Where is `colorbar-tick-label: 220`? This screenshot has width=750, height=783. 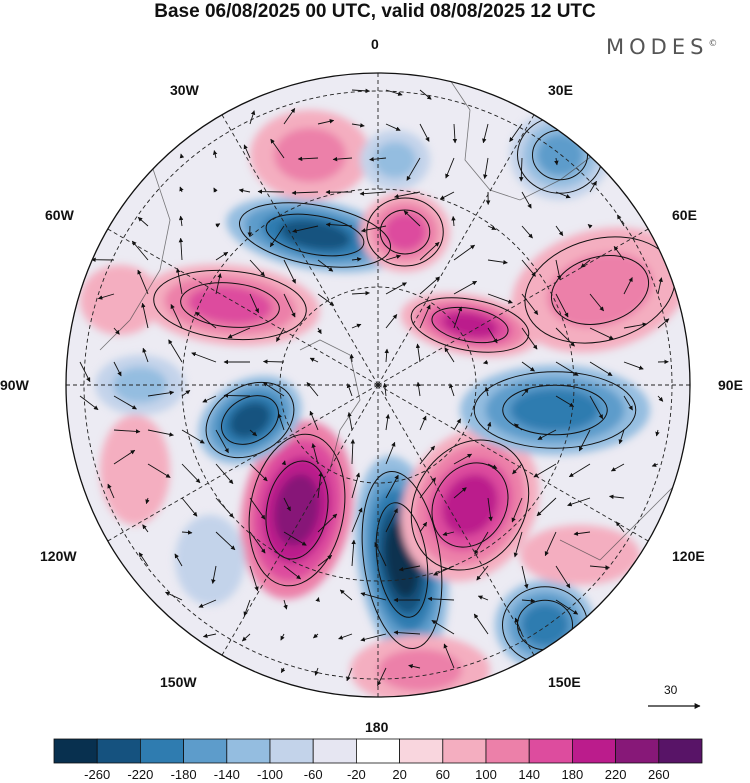 colorbar-tick-label: 220 is located at coordinates (615, 774).